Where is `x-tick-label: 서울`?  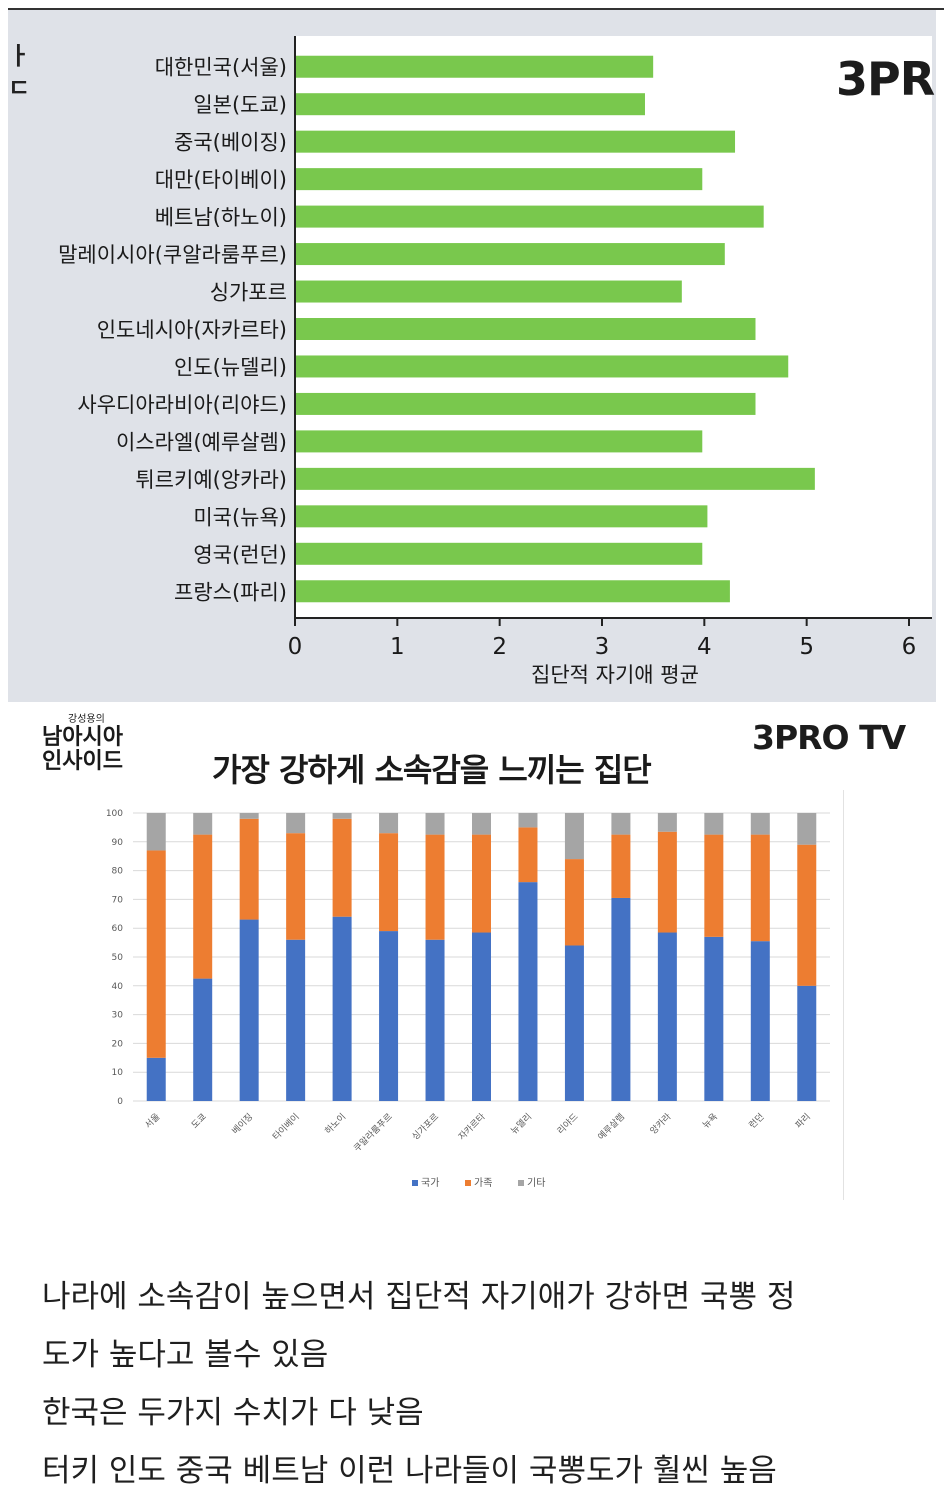
x-tick-label: 서울 is located at coordinates (152, 1120).